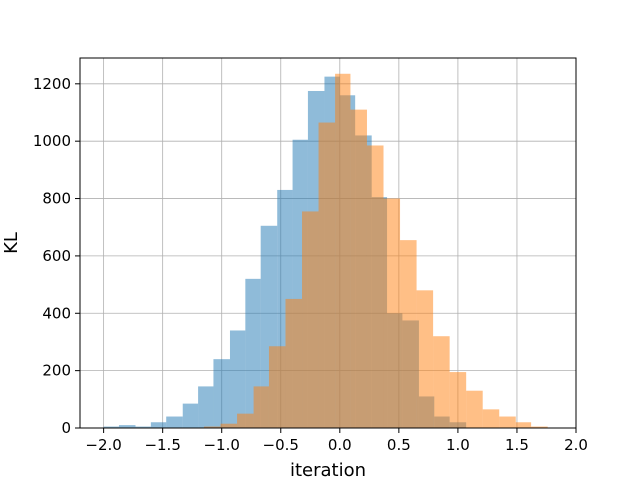 This screenshot has width=640, height=480. I want to click on x-tick-label: 1.0, so click(458, 445).